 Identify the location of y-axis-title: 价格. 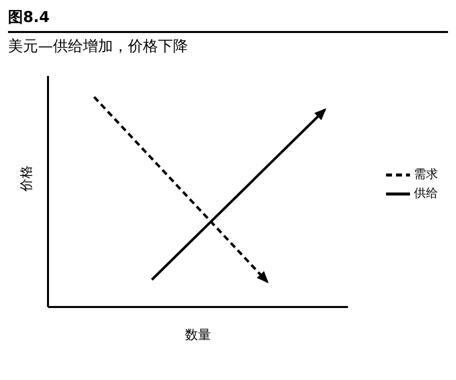
(27, 179).